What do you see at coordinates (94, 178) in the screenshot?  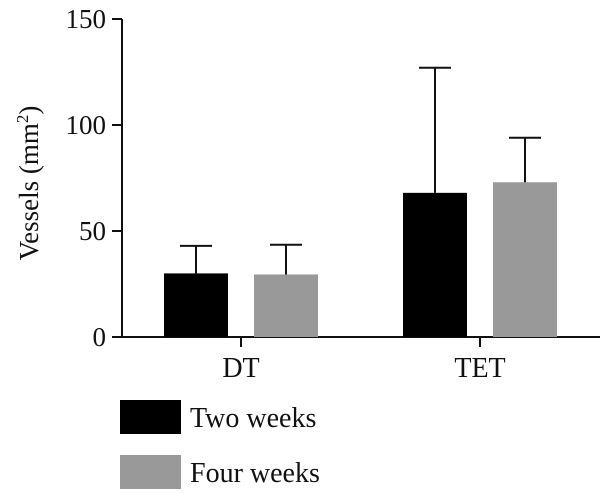 I see `y-ticks: 0 50 100 150` at bounding box center [94, 178].